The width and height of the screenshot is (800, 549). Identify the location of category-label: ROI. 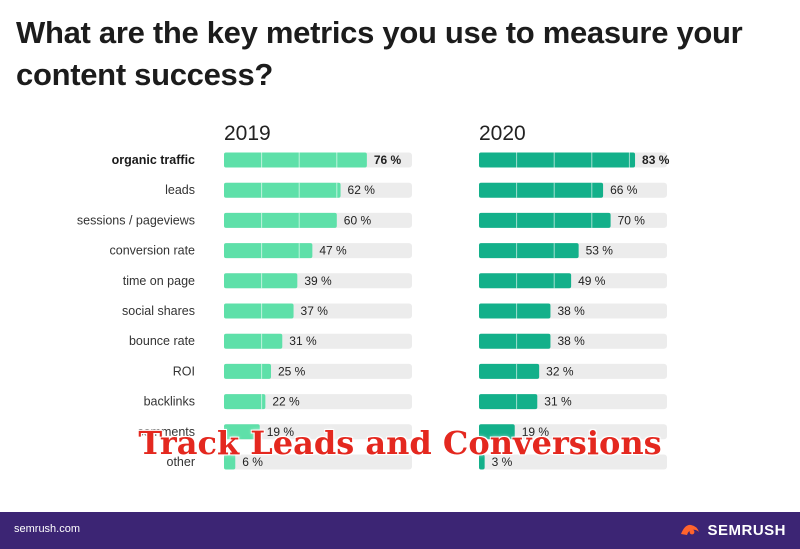
(184, 371).